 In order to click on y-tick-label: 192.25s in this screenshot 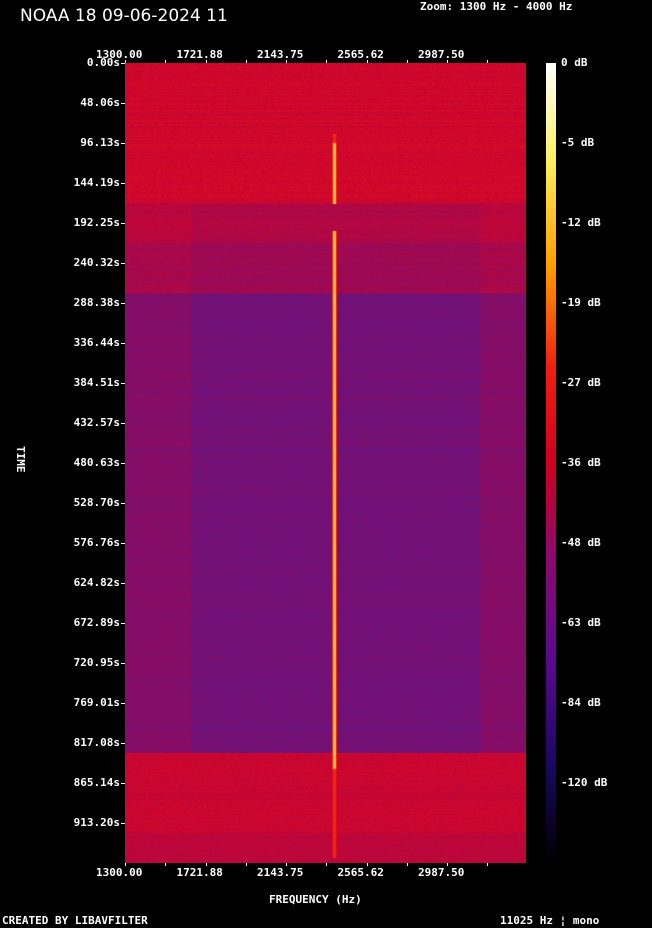, I will do `click(96, 222)`.